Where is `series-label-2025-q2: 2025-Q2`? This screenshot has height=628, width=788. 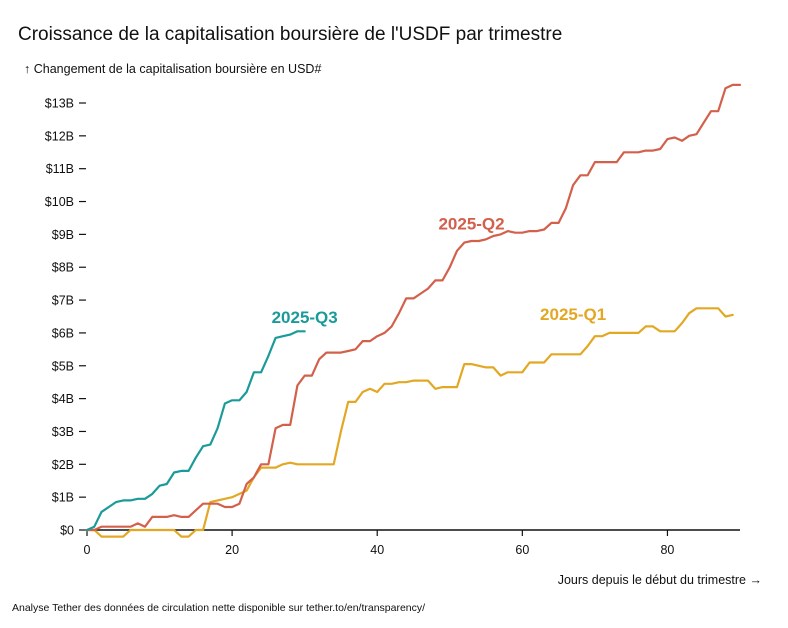
series-label-2025-q2: 2025-Q2 is located at coordinates (471, 223).